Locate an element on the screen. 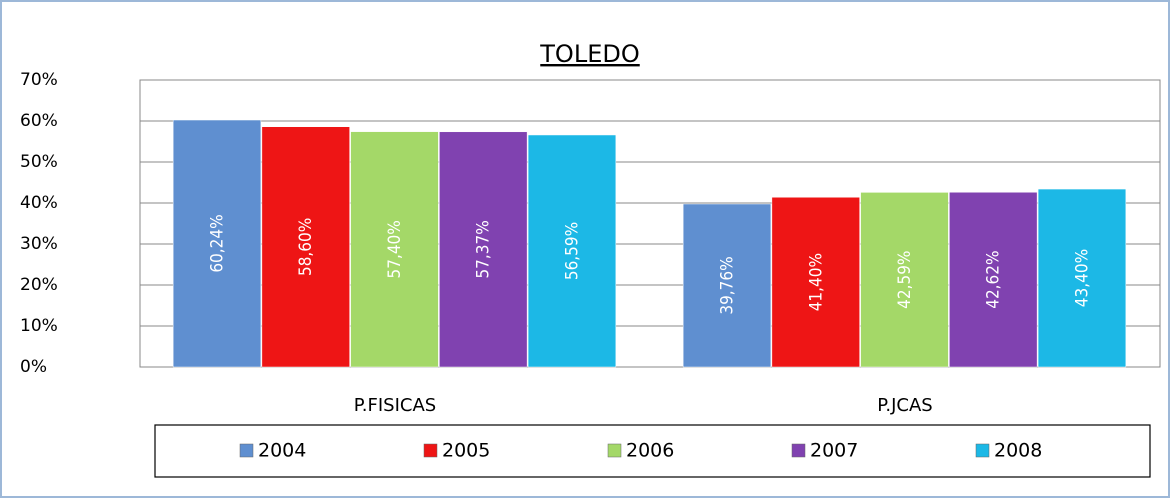 The width and height of the screenshot is (1172, 499). legend-label: 2007 is located at coordinates (834, 451).